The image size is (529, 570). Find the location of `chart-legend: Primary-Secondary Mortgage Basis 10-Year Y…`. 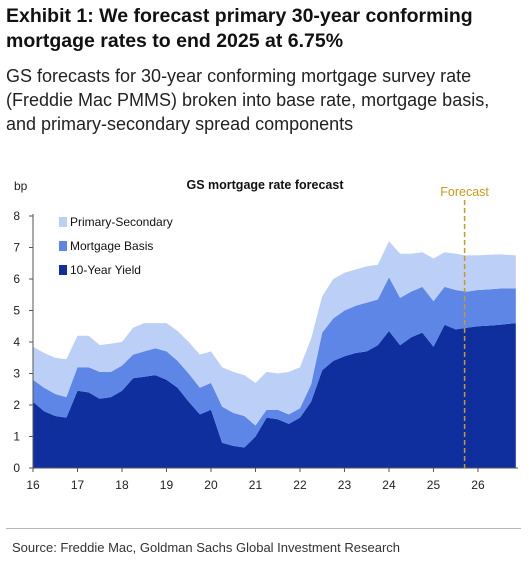

chart-legend: Primary-Secondary Mortgage Basis 10-Year Y… is located at coordinates (116, 246).